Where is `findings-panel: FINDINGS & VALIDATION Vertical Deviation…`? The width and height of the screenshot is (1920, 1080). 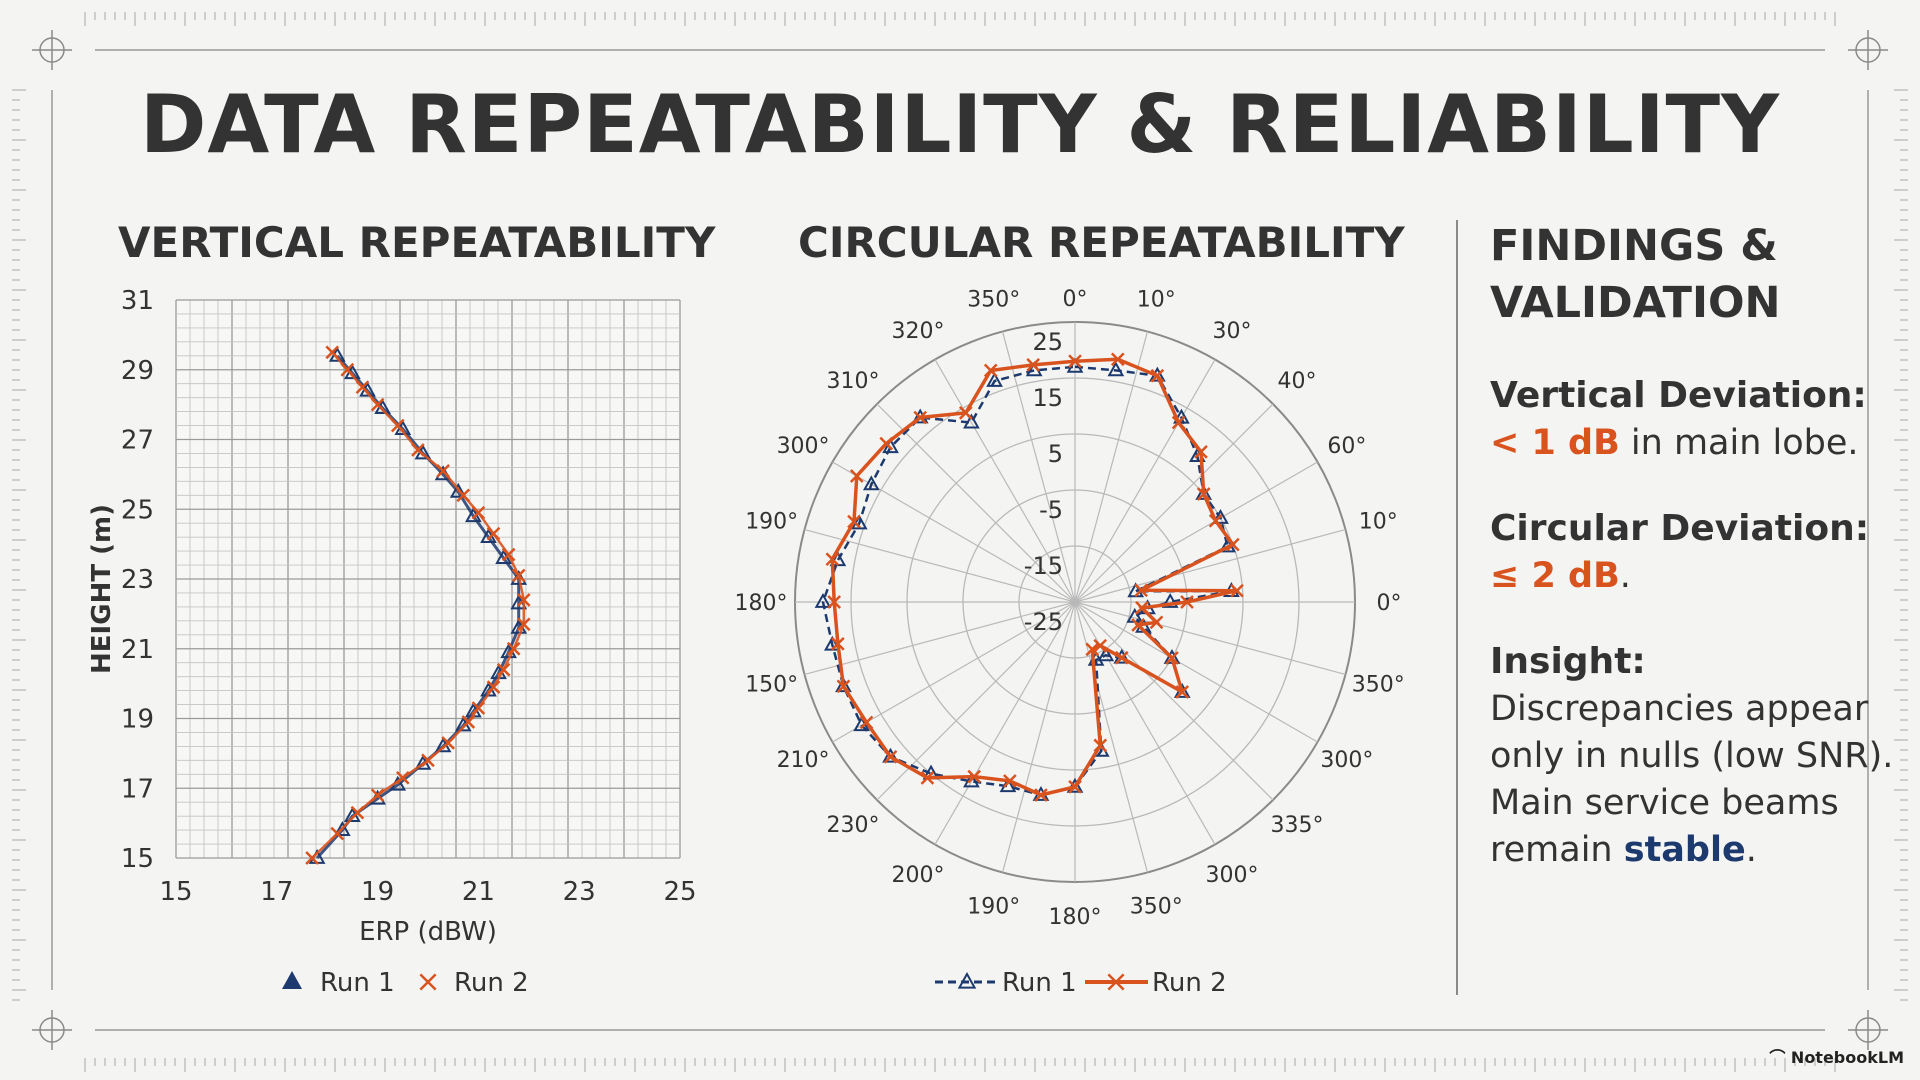
findings-panel: FINDINGS & VALIDATION Vertical Deviation… is located at coordinates (1700, 565).